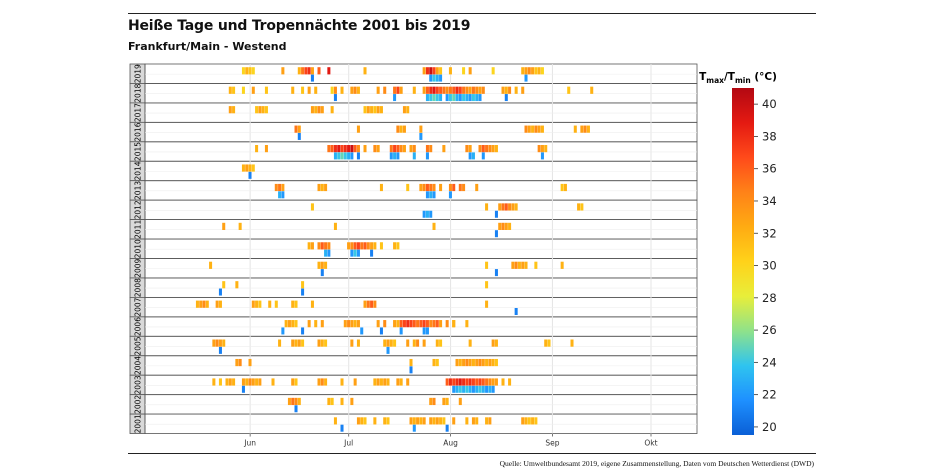 This screenshot has width=941, height=473. What do you see at coordinates (421, 365) in the screenshot?
I see `year-panel-2004` at bounding box center [421, 365].